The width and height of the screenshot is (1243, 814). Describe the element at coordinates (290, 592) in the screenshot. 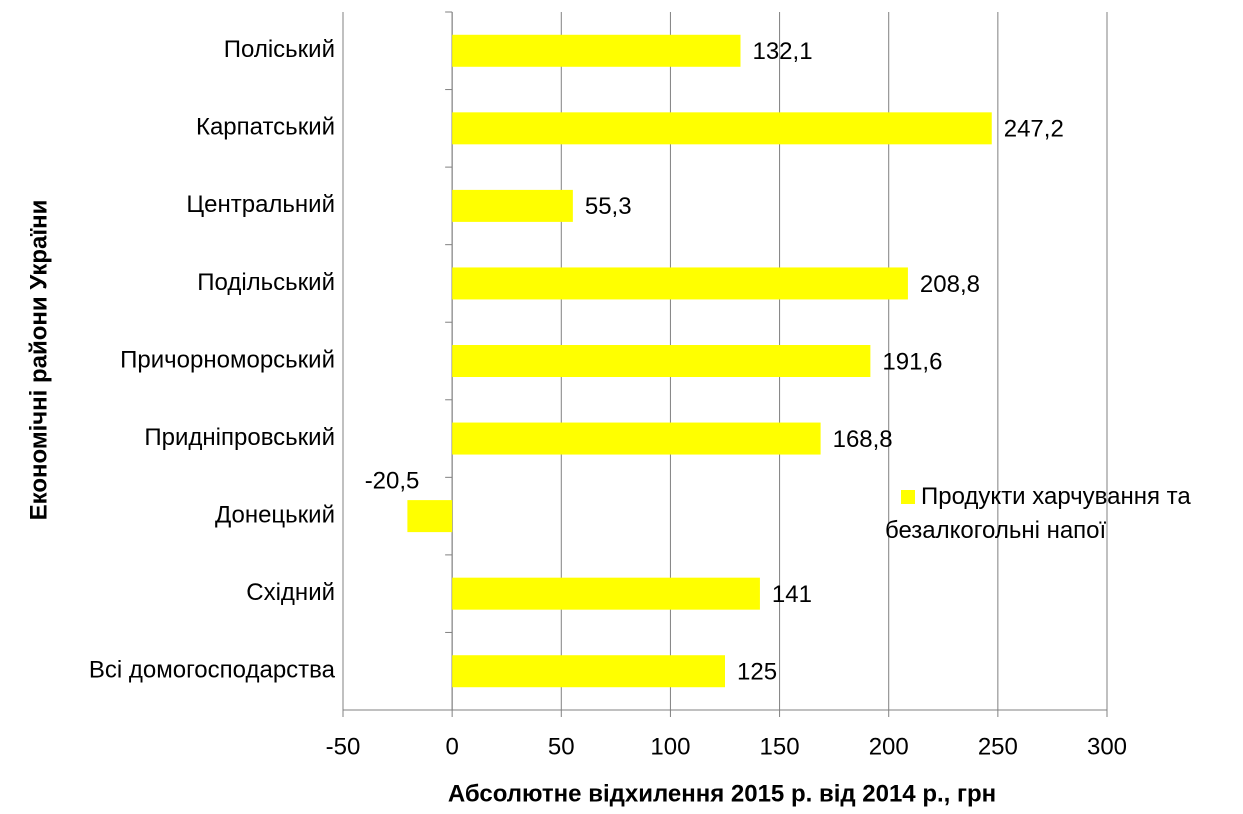

I see `y-tick-label: Східний` at that location.